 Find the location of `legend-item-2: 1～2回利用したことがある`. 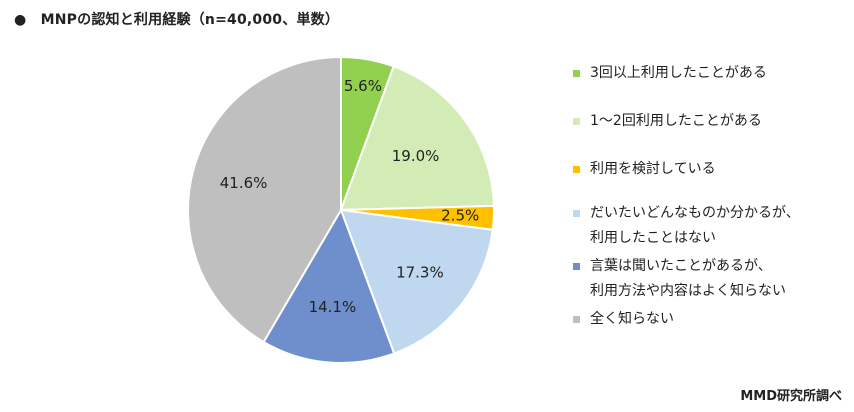

legend-item-2: 1～2回利用したことがある is located at coordinates (710, 121).